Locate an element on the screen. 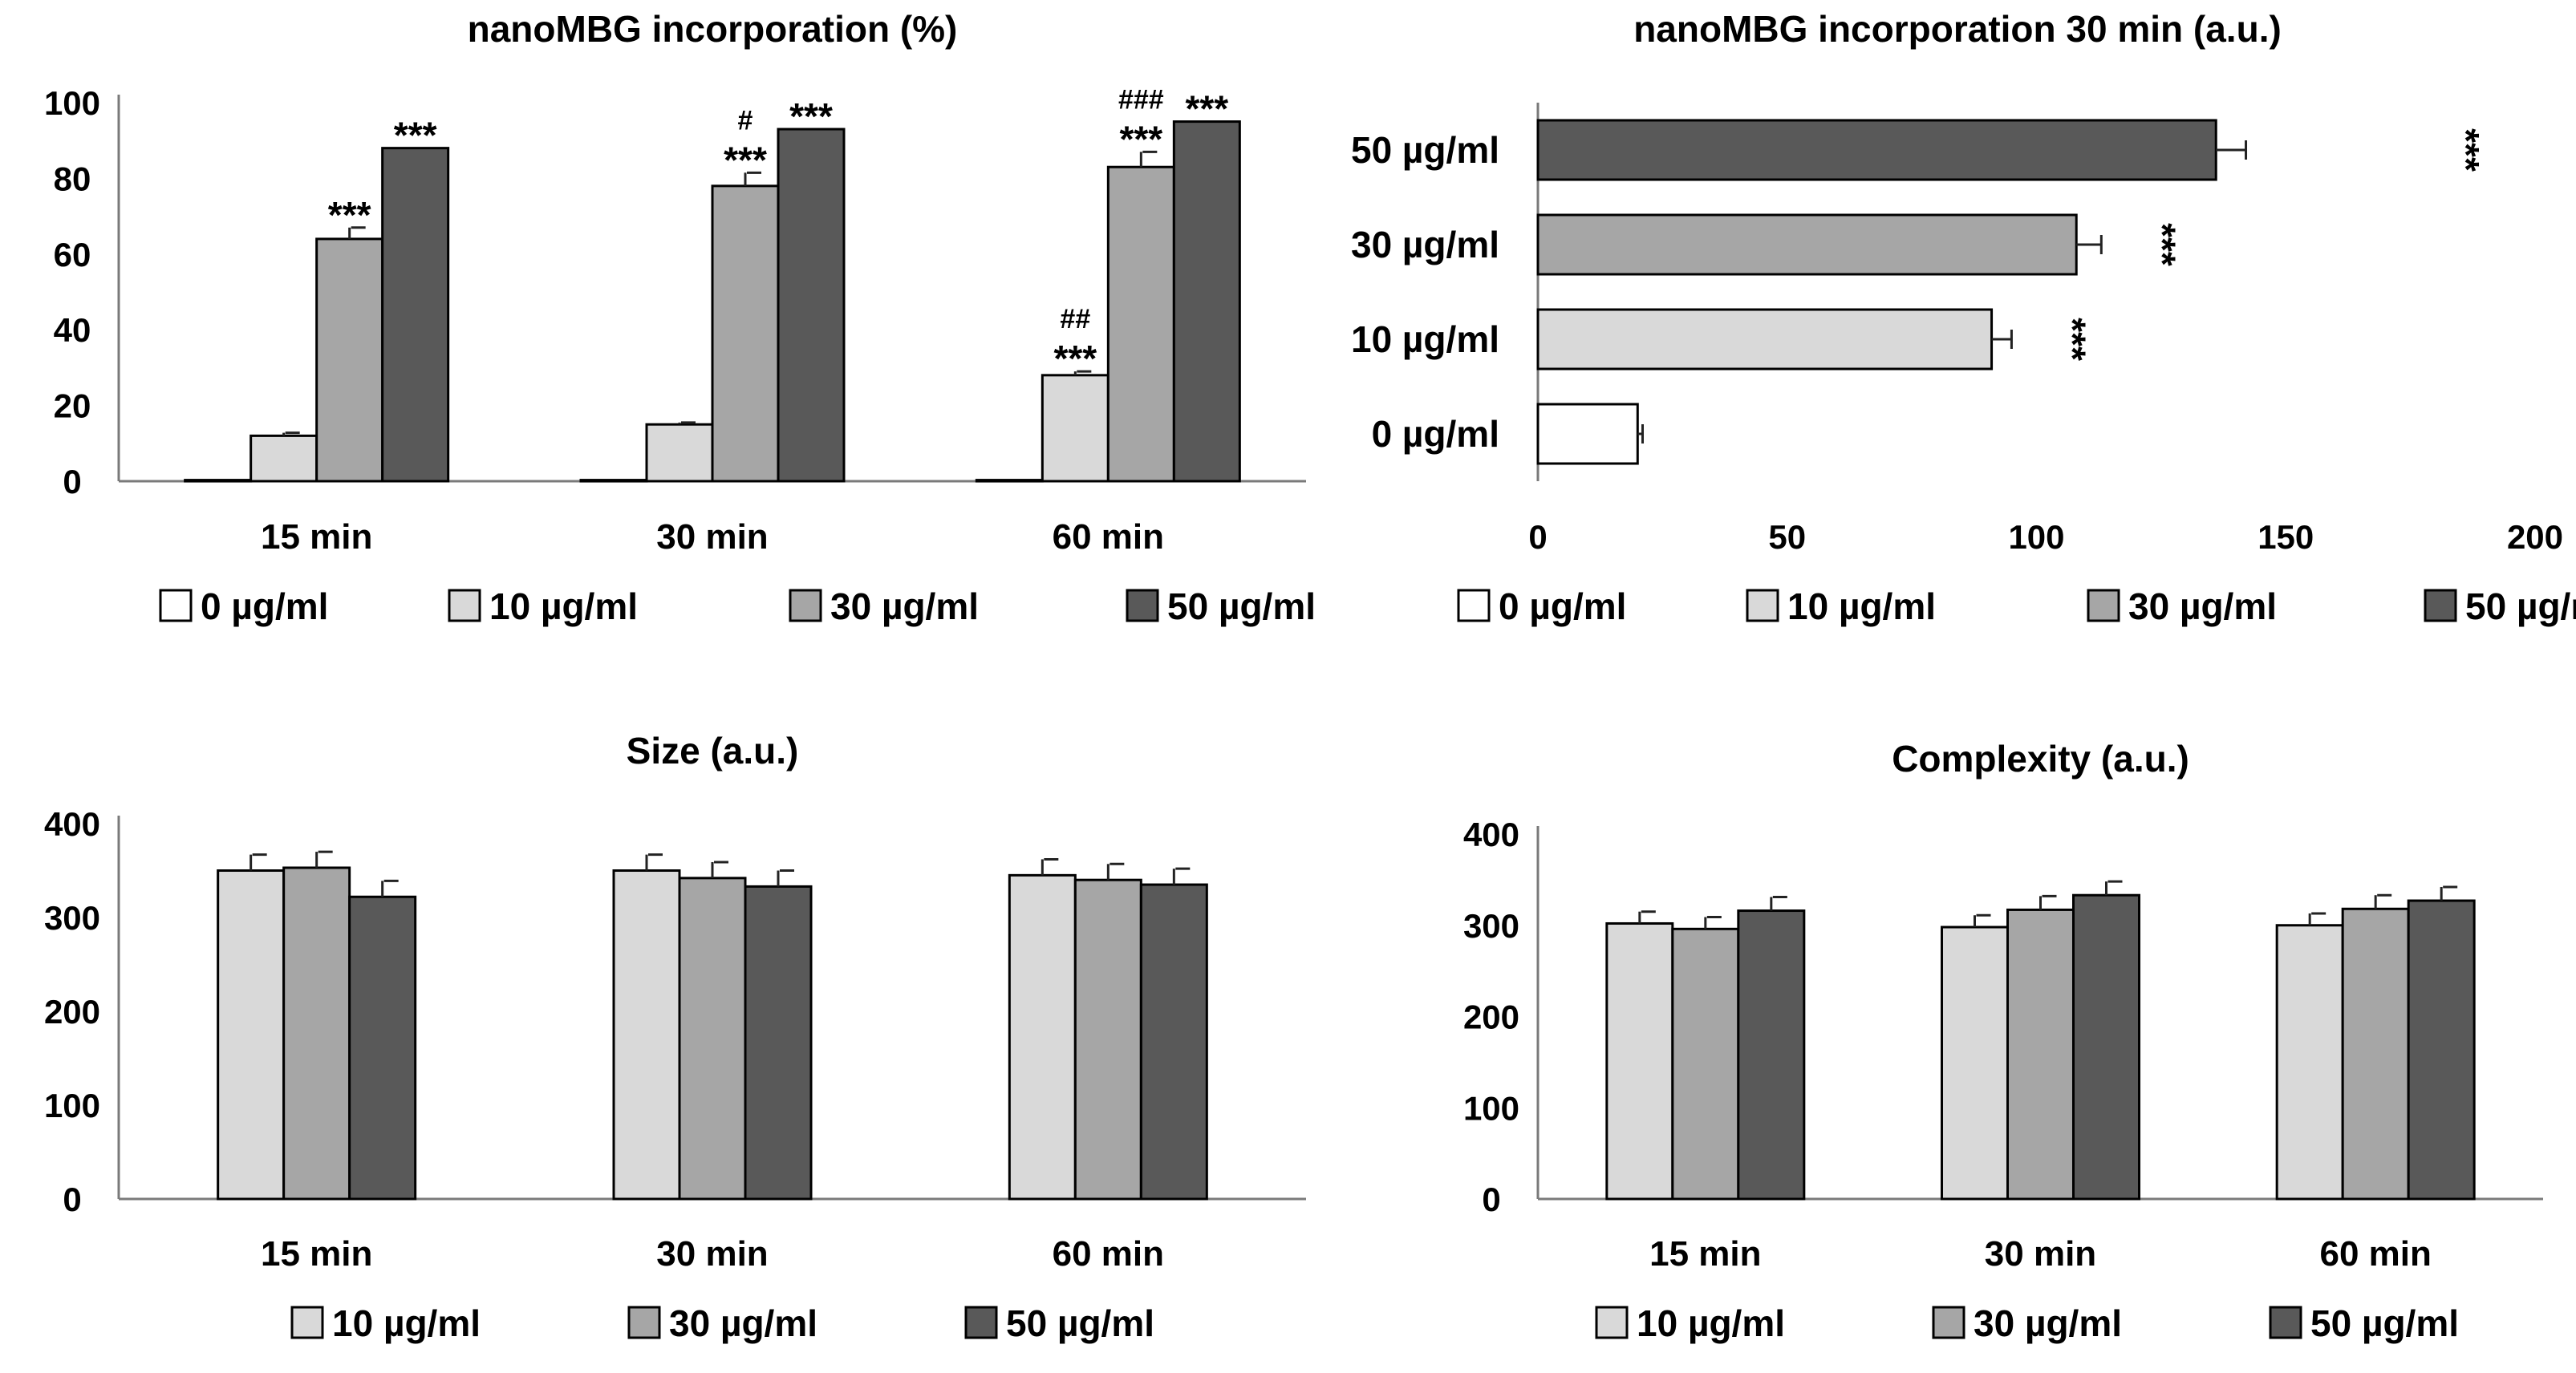 Image resolution: width=2576 pixels, height=1373 pixels. significance-hash: ### is located at coordinates (1141, 99).